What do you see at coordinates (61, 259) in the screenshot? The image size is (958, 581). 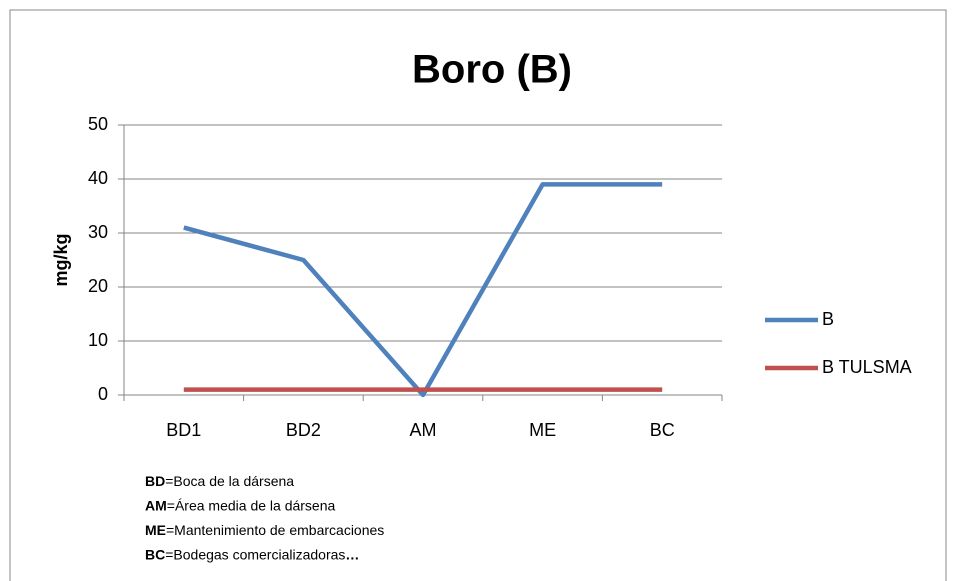 I see `y-axis-label: mg/kg` at bounding box center [61, 259].